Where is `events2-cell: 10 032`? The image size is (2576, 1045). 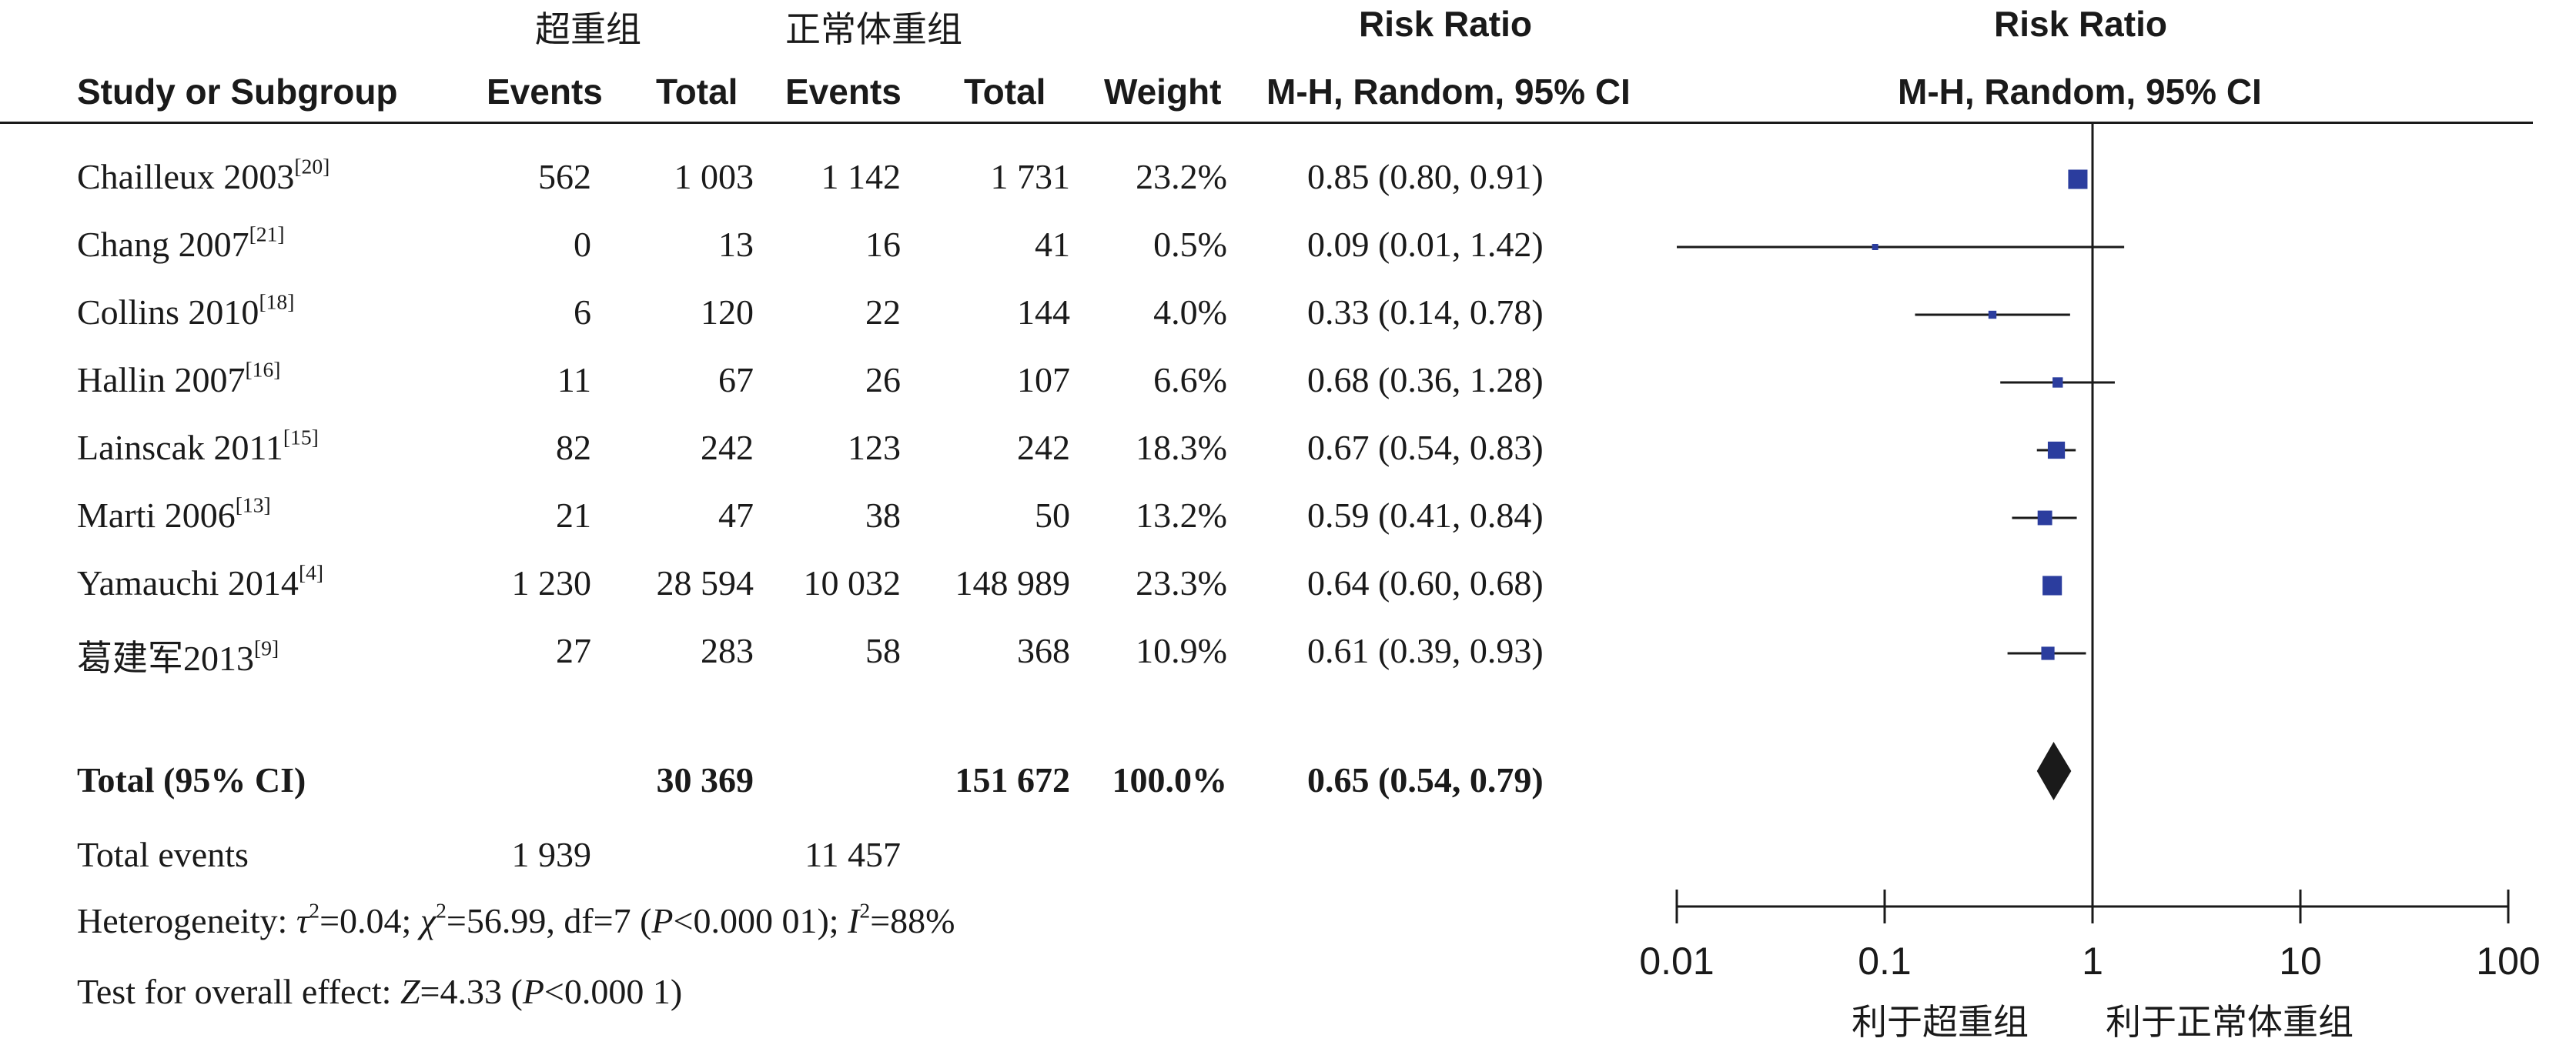
events2-cell: 10 032 is located at coordinates (853, 583).